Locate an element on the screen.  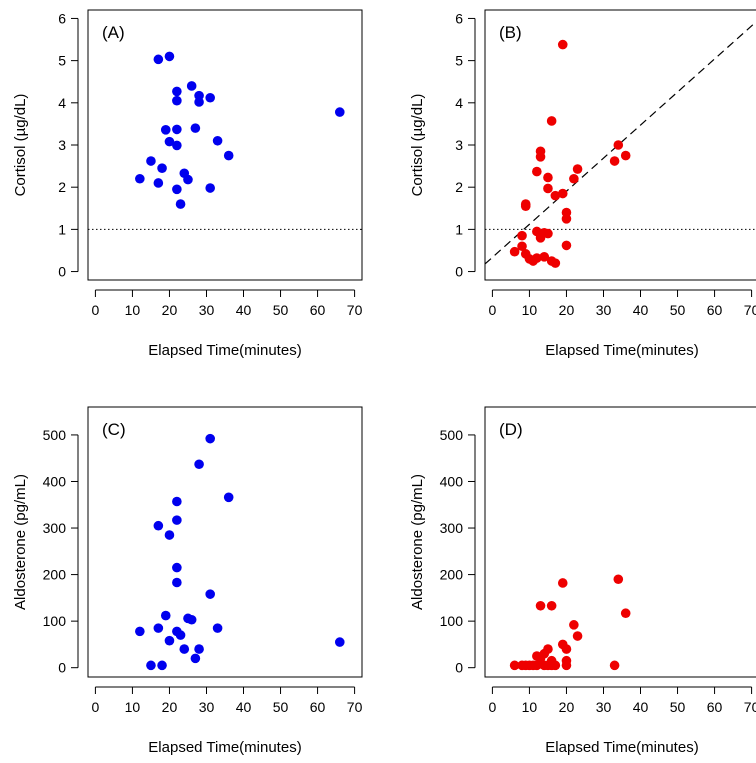
panel-label: (A) is located at coordinates (113, 32).